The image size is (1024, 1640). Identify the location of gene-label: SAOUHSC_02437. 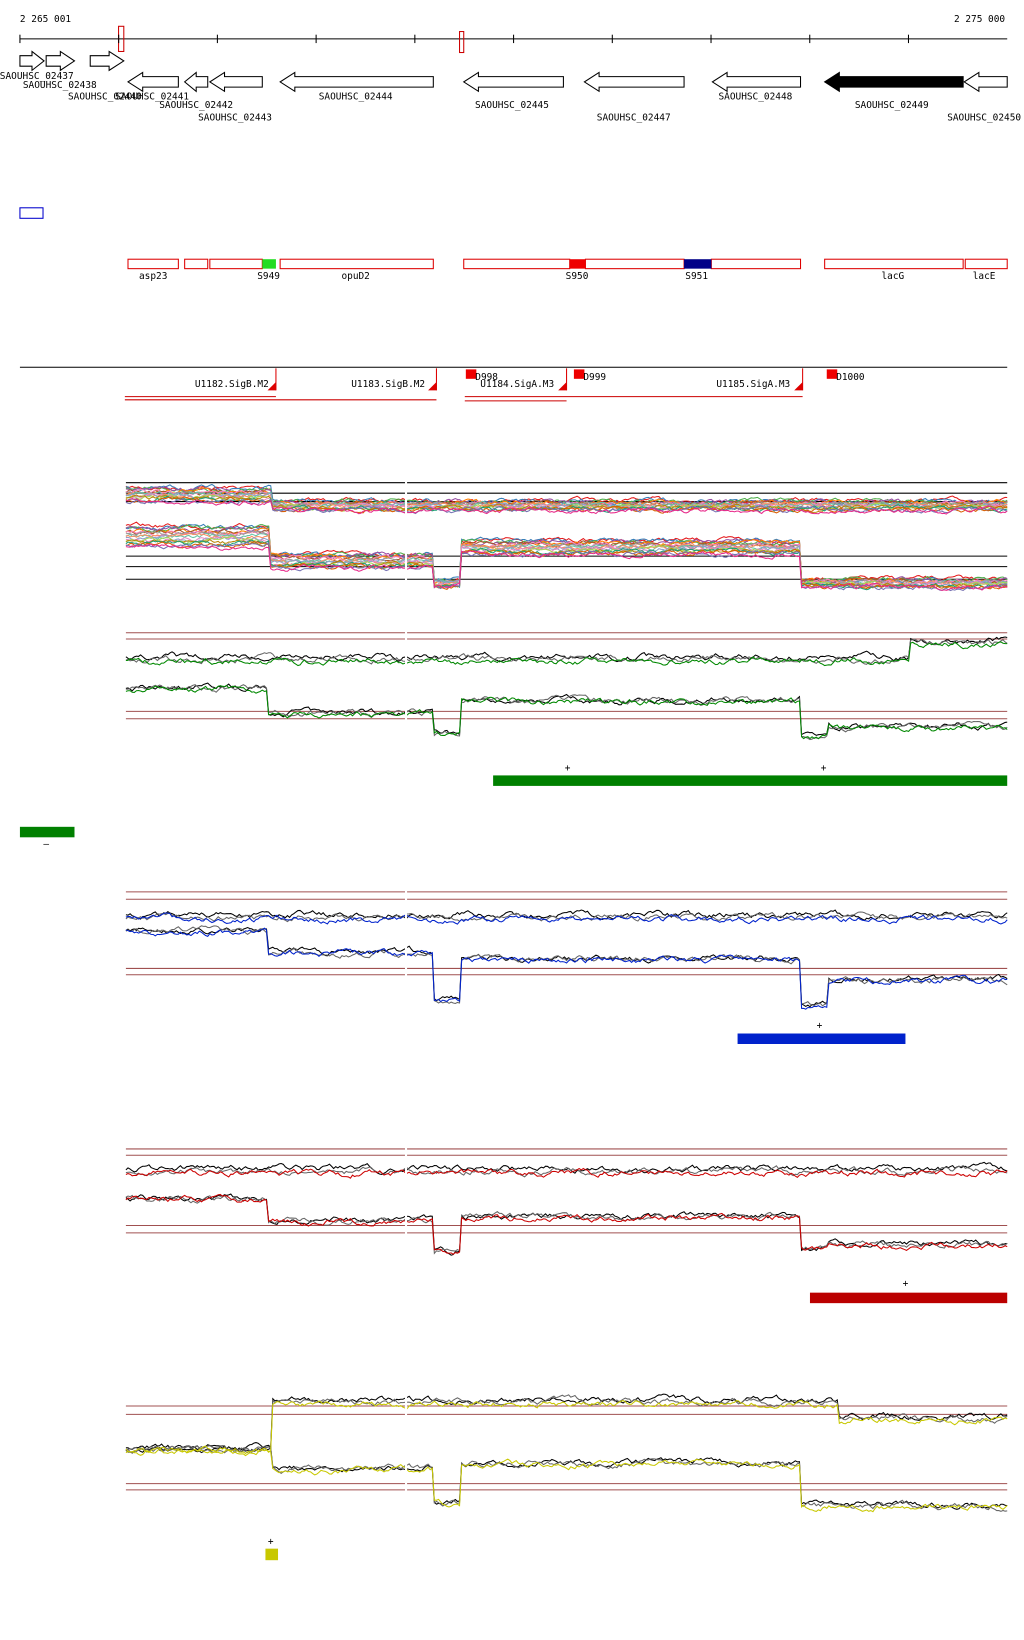
(37, 76).